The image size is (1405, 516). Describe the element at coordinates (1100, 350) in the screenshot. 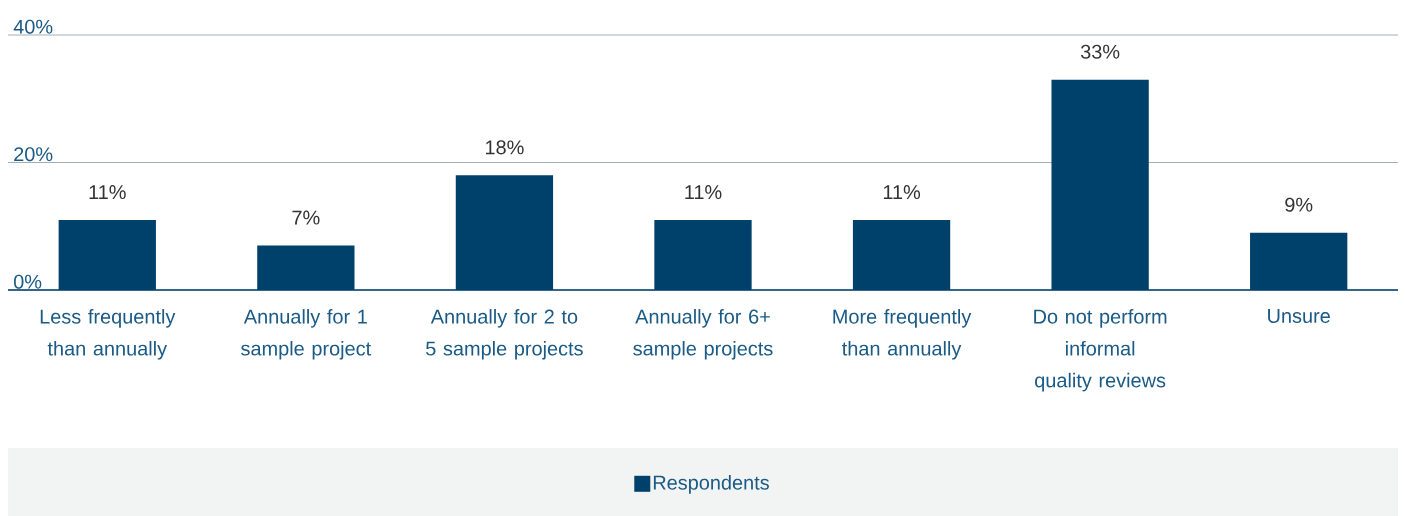

I see `x-tick-label: Do not perform informal quality reviews` at that location.